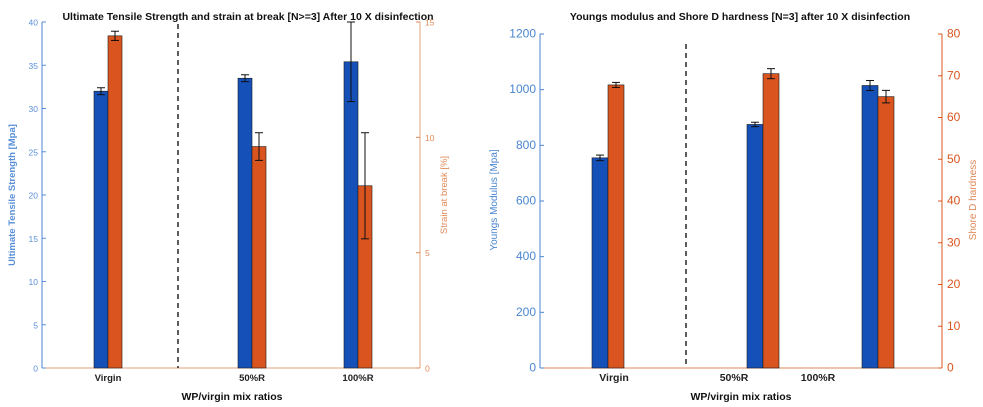 Image resolution: width=983 pixels, height=407 pixels. Describe the element at coordinates (34, 196) in the screenshot. I see `chart-left-y-tick-left-label: 20` at that location.